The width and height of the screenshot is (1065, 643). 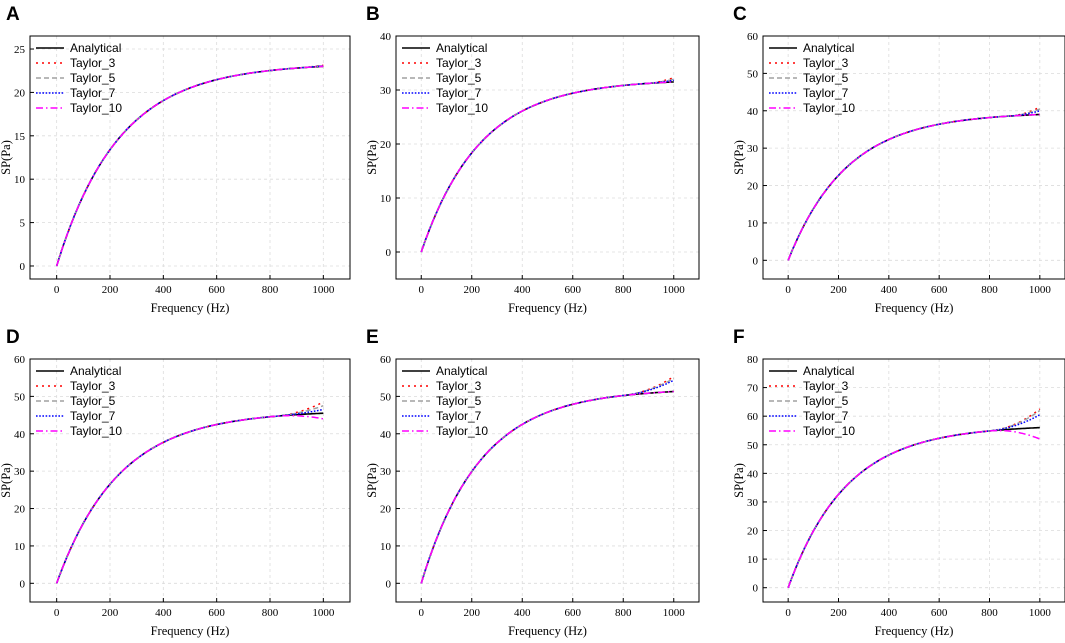 What do you see at coordinates (23, 224) in the screenshot?
I see `y-tick-label: 5` at bounding box center [23, 224].